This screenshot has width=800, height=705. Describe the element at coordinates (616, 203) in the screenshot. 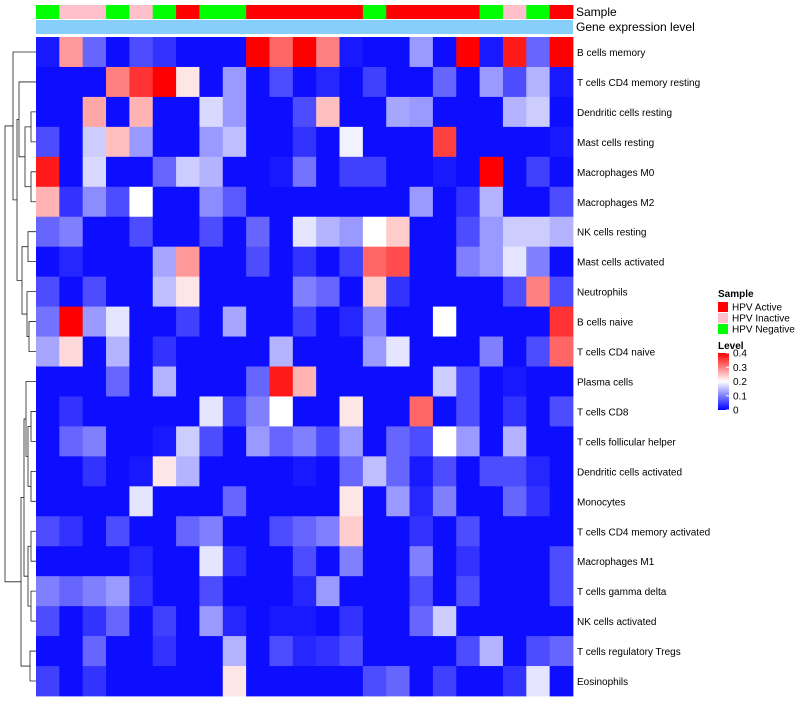

I see `row-label: Macrophages M2` at that location.